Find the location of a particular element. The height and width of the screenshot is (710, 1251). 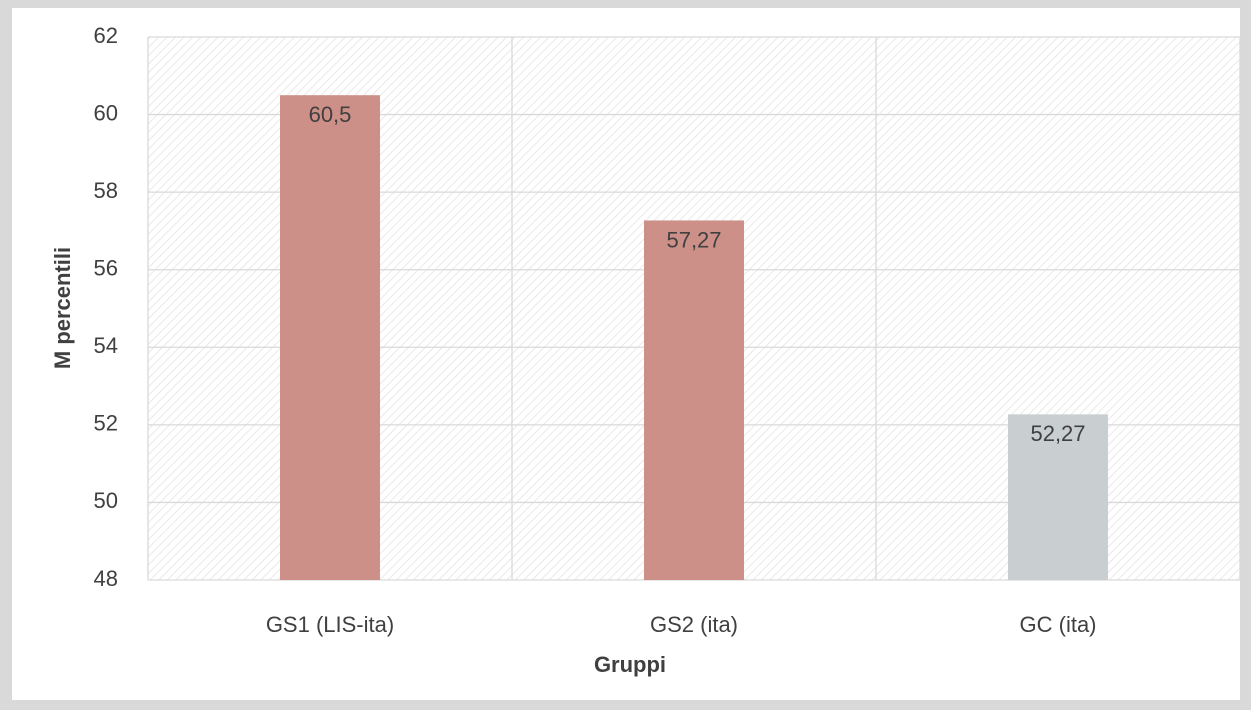

x-tick-label: GC (ita) is located at coordinates (1058, 624).